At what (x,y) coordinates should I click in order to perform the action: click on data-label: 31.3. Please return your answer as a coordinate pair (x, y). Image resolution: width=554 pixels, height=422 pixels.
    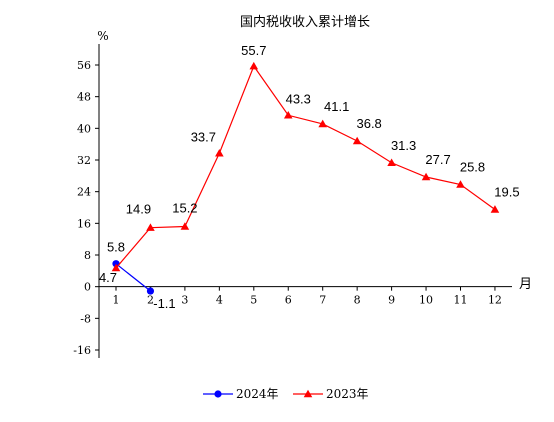
    Looking at the image, I should click on (403, 145).